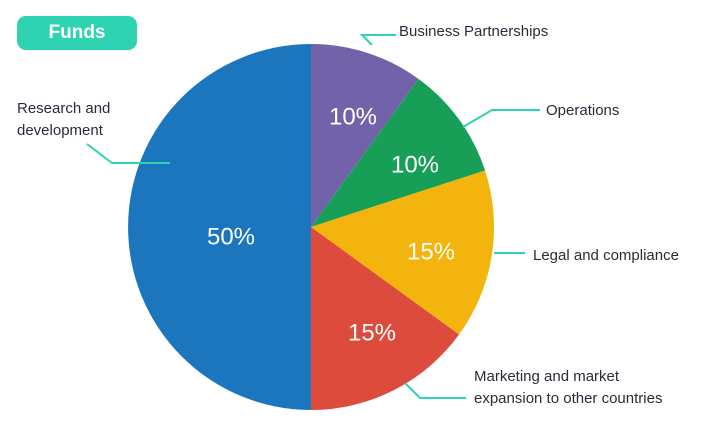 The width and height of the screenshot is (727, 433). I want to click on category-label: Business Partnerships, so click(473, 31).